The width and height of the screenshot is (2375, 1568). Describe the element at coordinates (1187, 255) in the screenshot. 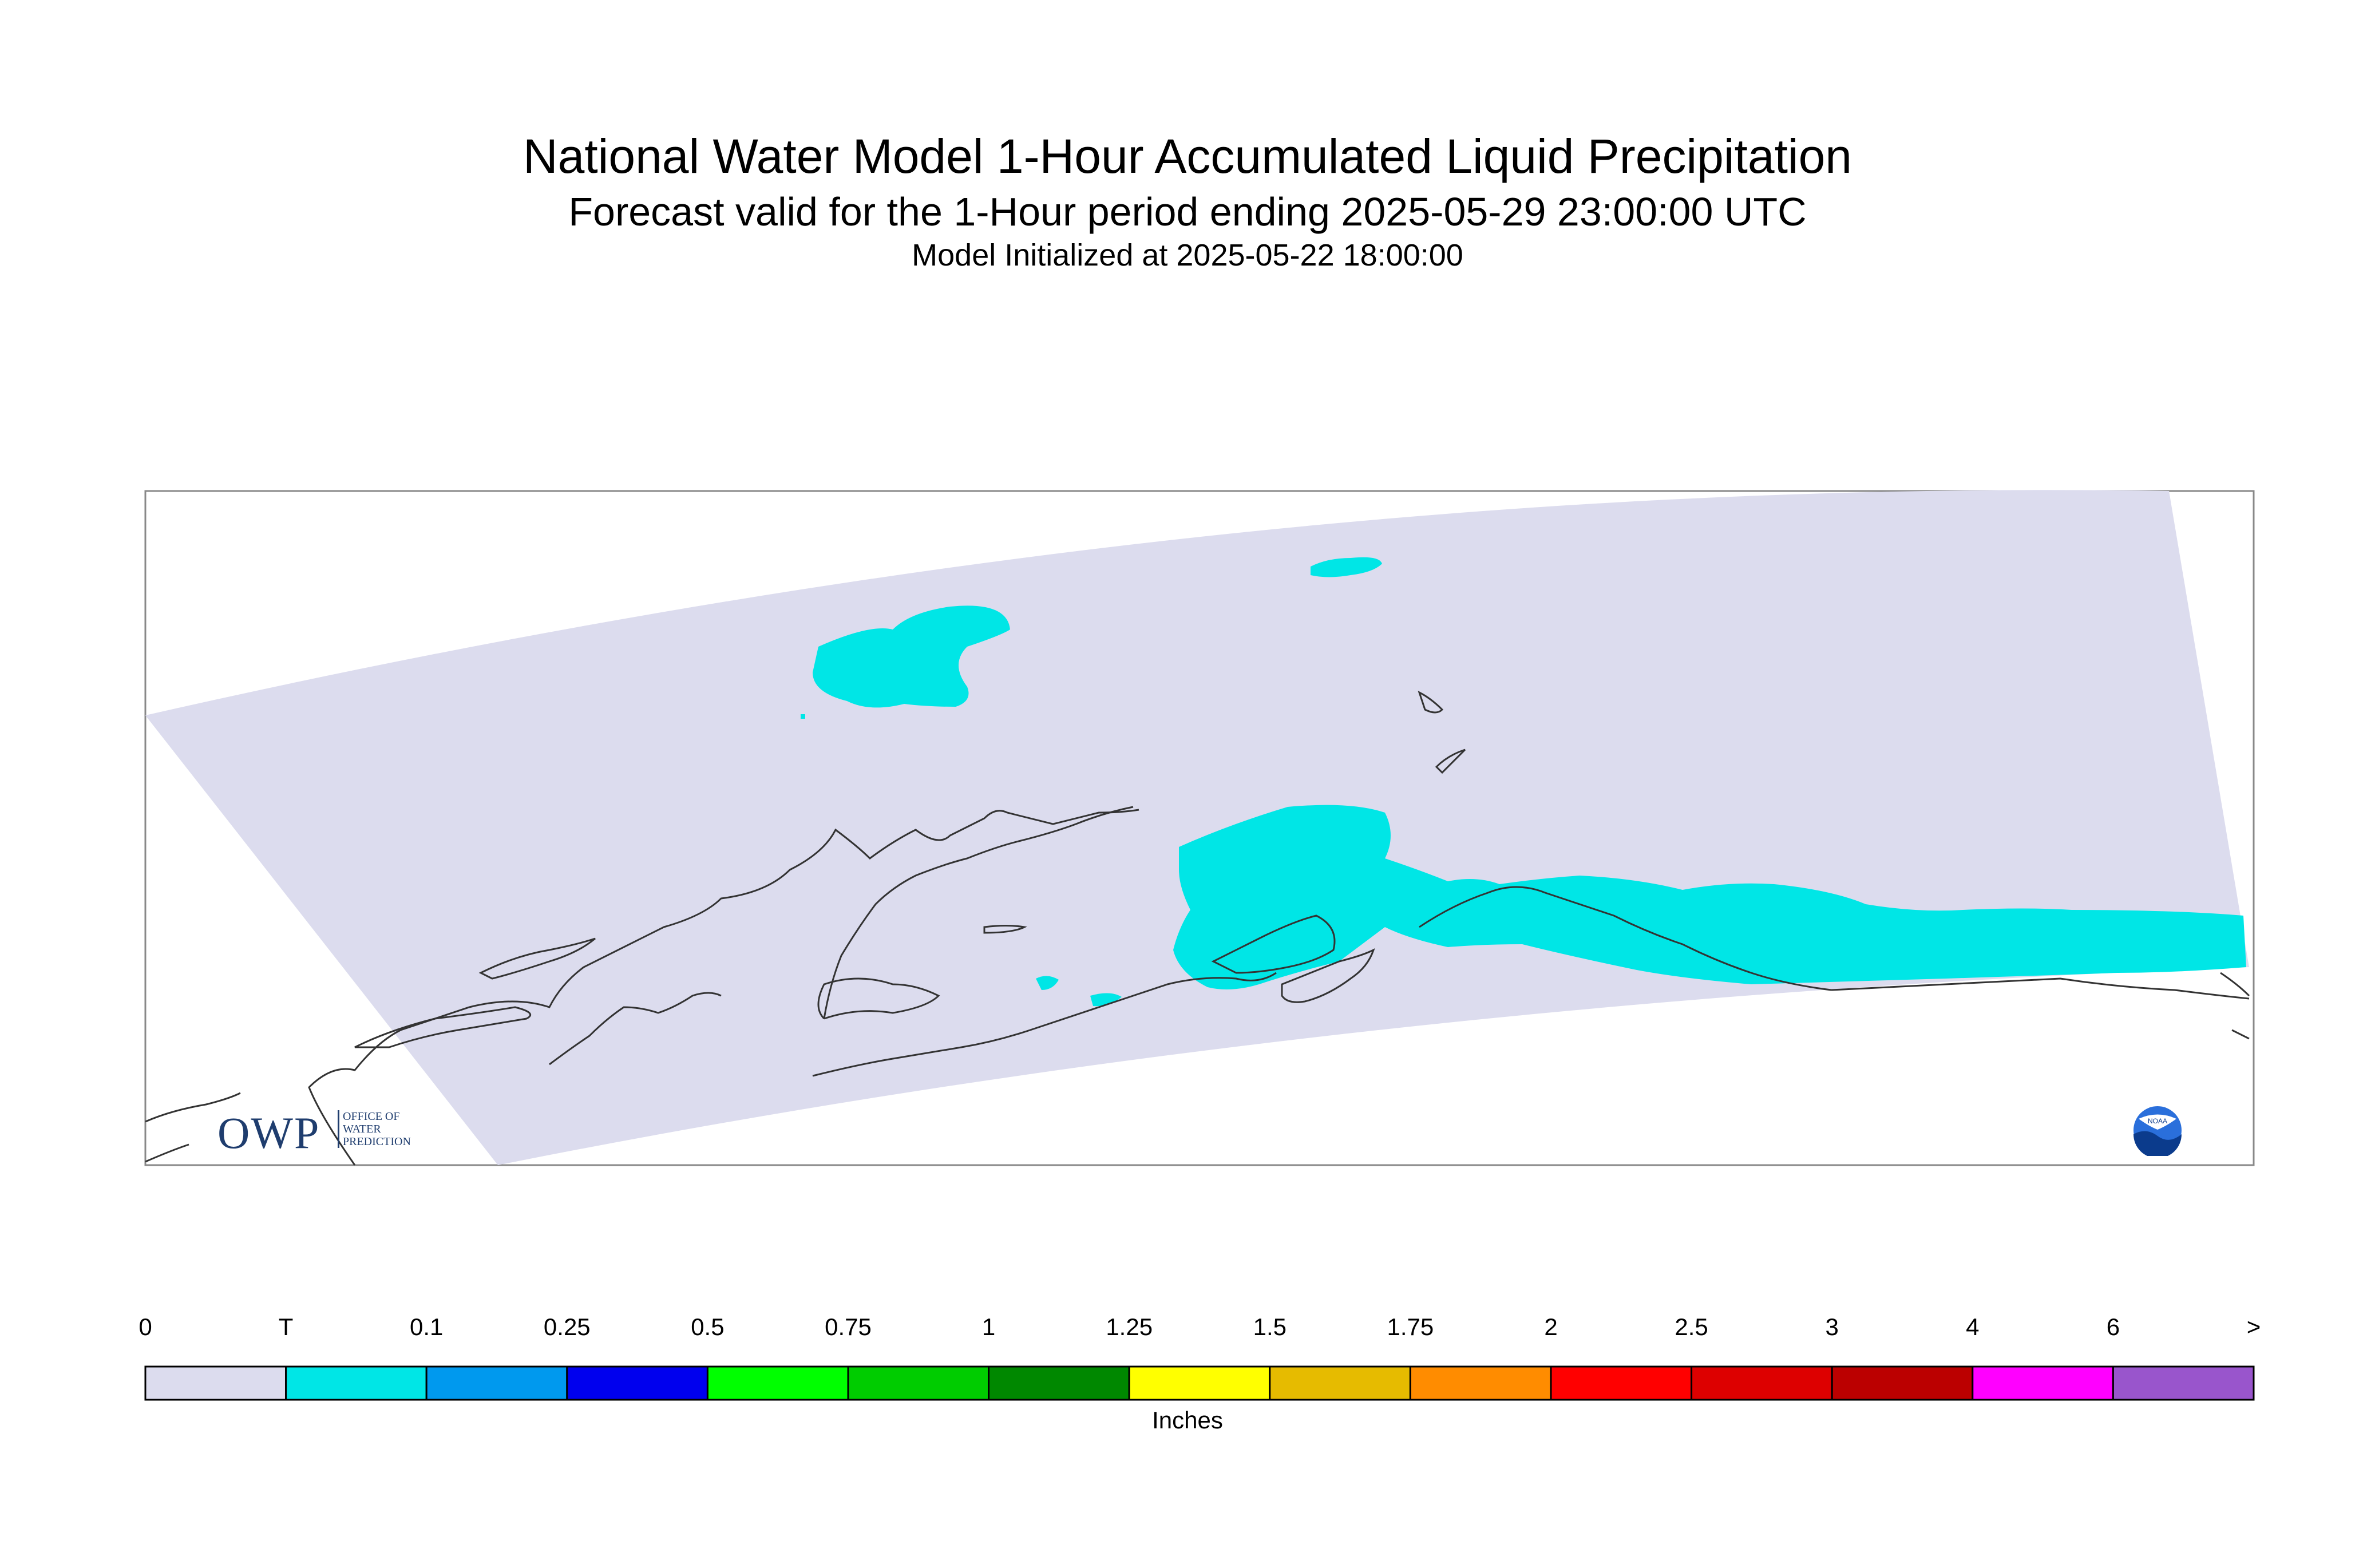

I see `model-init-line: Model Initialized at 2025-05-22 18:00:00` at that location.